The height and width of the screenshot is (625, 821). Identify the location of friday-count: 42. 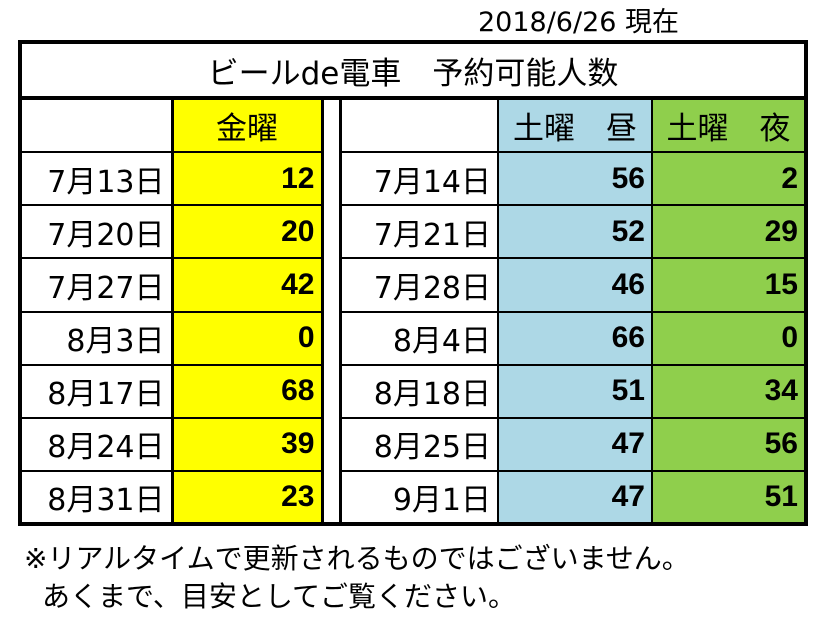
(247, 285).